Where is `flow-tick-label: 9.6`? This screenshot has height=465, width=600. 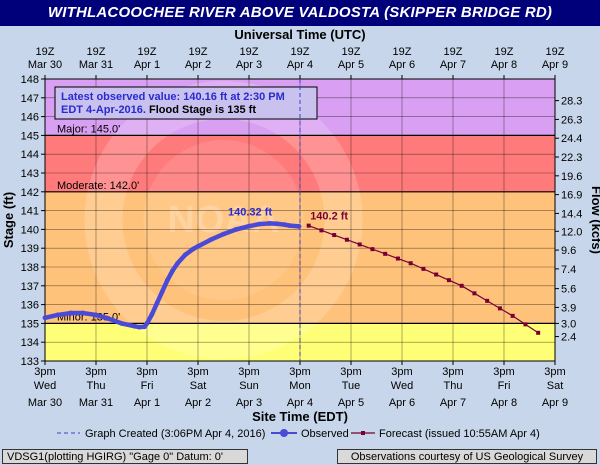 flow-tick-label: 9.6 is located at coordinates (568, 251).